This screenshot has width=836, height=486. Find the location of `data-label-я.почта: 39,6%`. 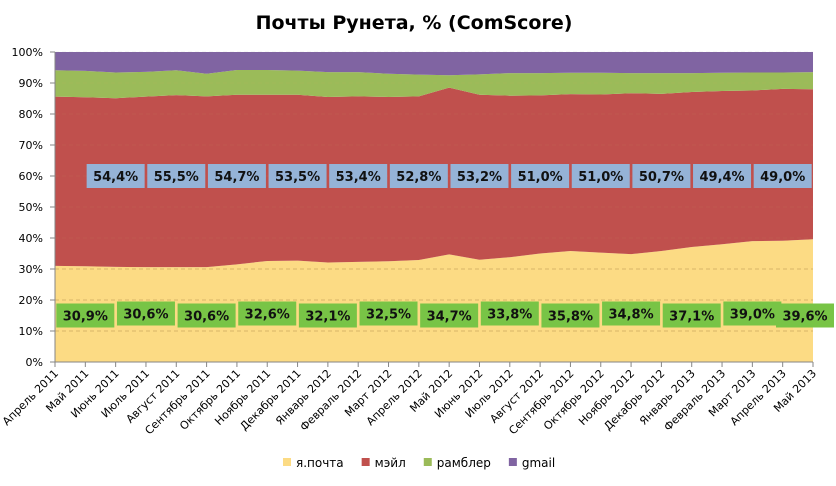

data-label-я.почта: 39,6% is located at coordinates (804, 317).